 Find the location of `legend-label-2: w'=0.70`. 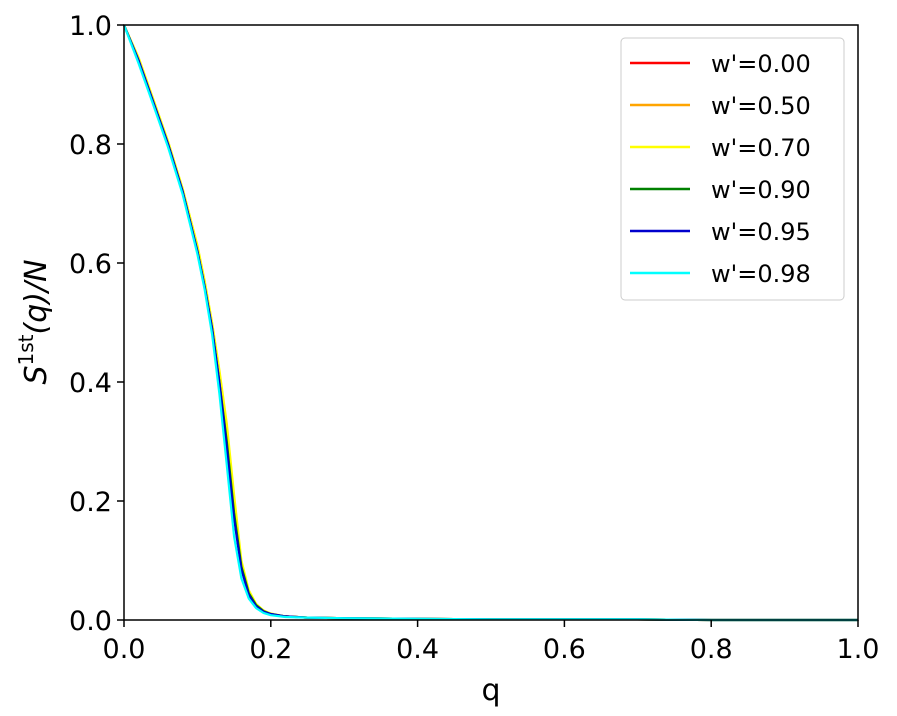

legend-label-2: w'=0.70 is located at coordinates (761, 148).